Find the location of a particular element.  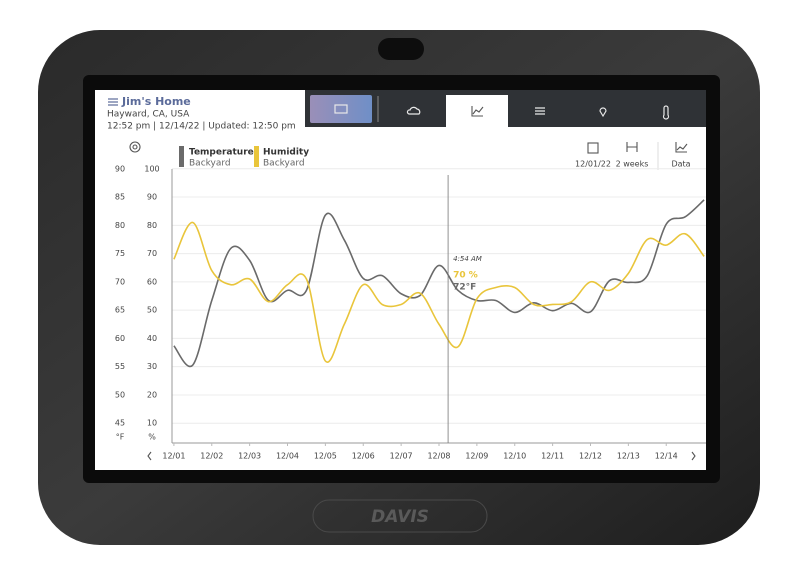

y-tick-label: 70 is located at coordinates (120, 281).